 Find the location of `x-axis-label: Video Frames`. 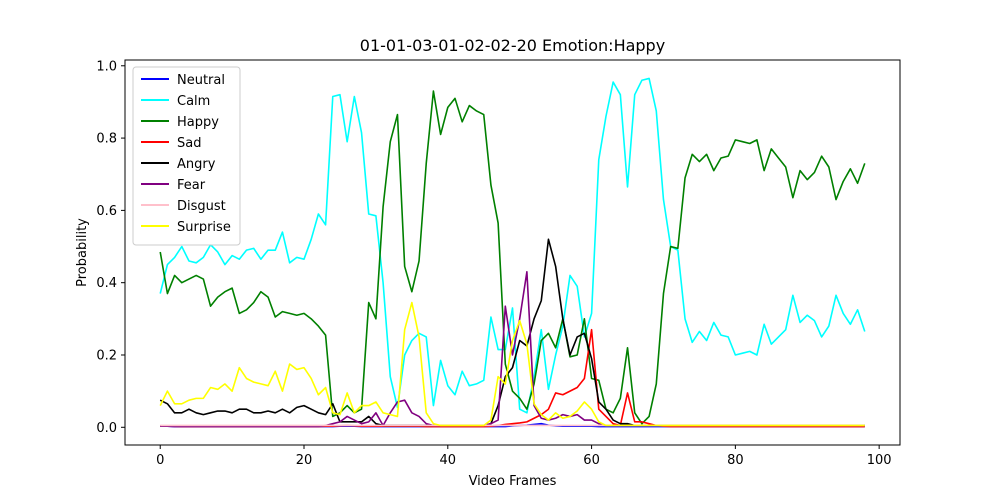

x-axis-label: Video Frames is located at coordinates (513, 481).